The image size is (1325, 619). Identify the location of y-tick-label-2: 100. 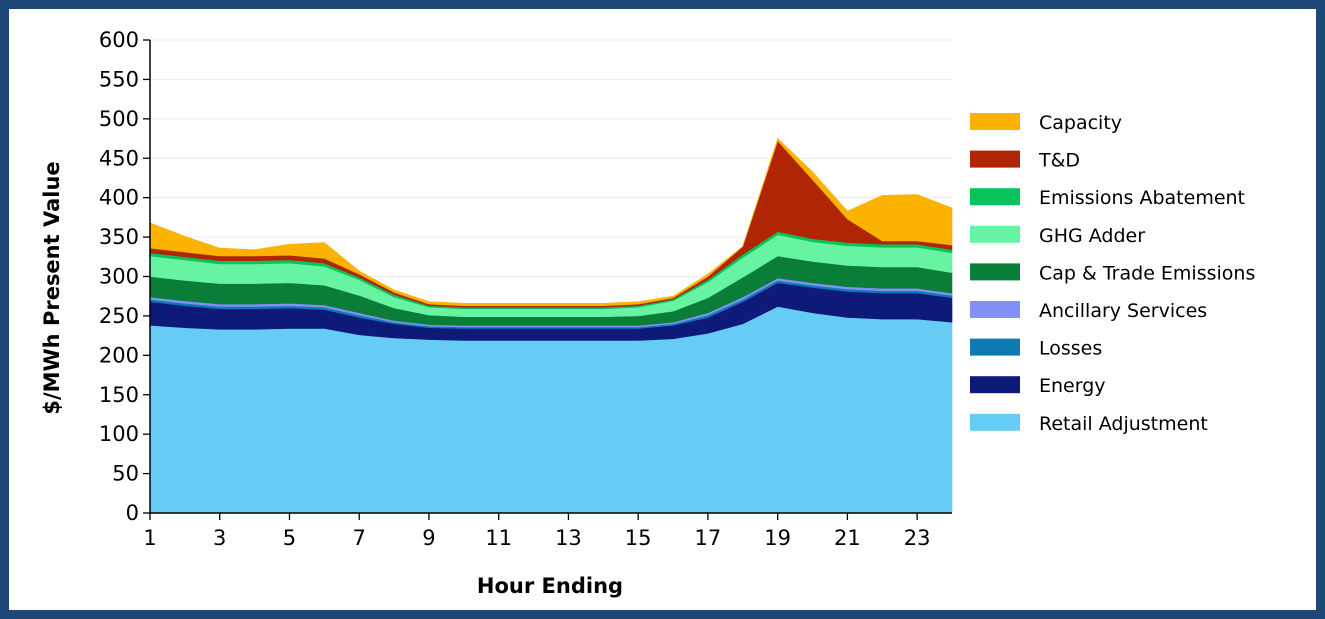
(119, 434).